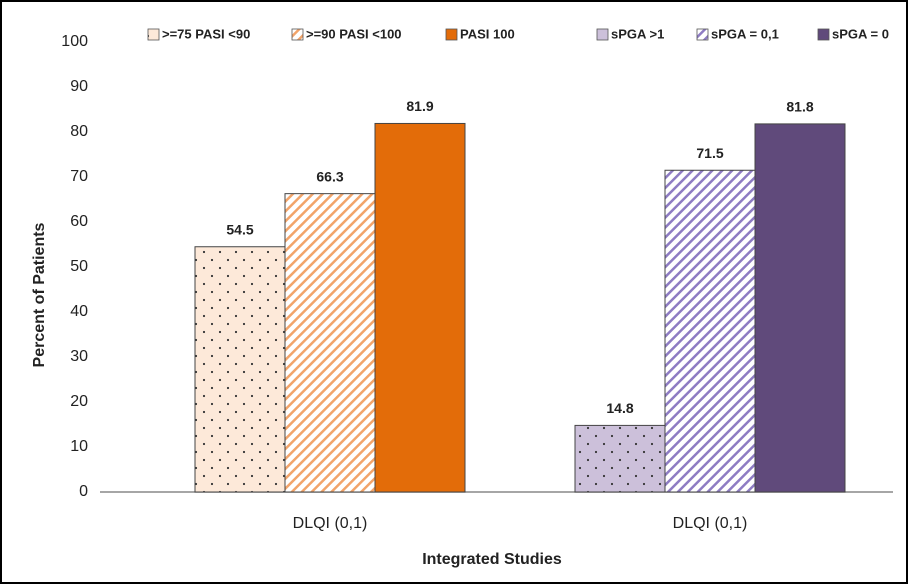  I want to click on legend-label: sPGA = 0, so click(860, 33).